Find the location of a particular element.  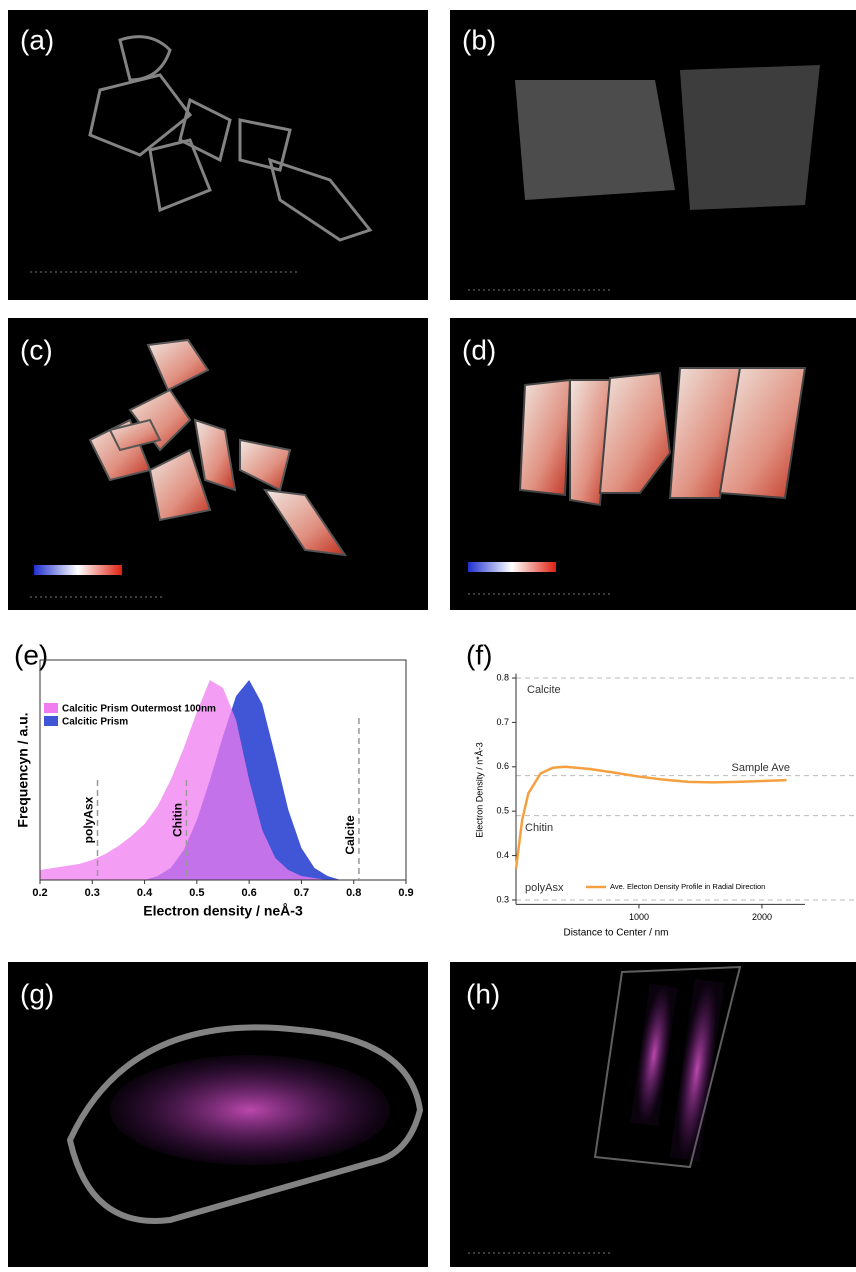

line is located at coordinates (650, 817).